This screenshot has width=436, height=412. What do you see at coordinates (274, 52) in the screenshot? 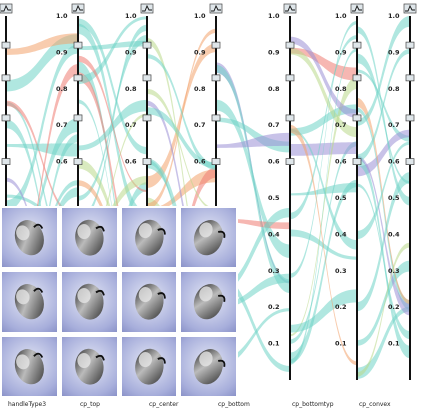
I see `tick-label: 0.9` at bounding box center [274, 52].